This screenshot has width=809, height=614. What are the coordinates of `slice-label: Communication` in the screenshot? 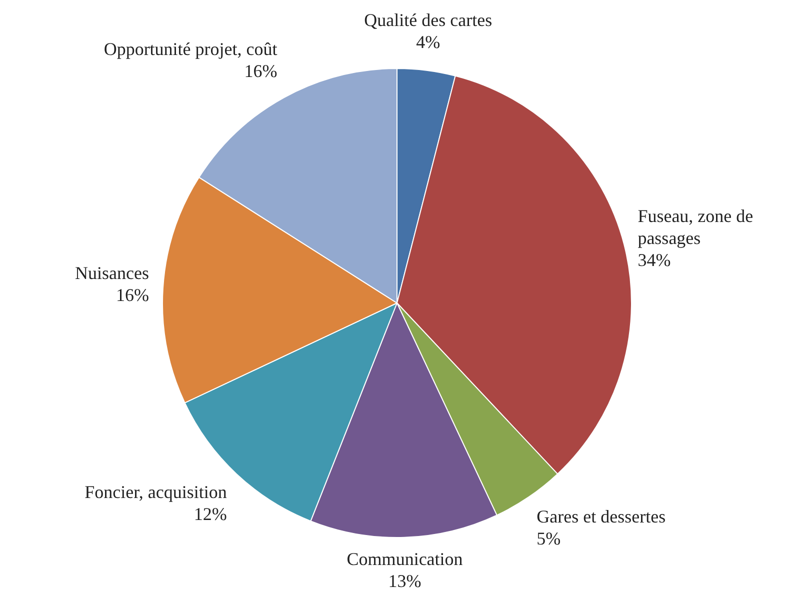 It's located at (404, 559).